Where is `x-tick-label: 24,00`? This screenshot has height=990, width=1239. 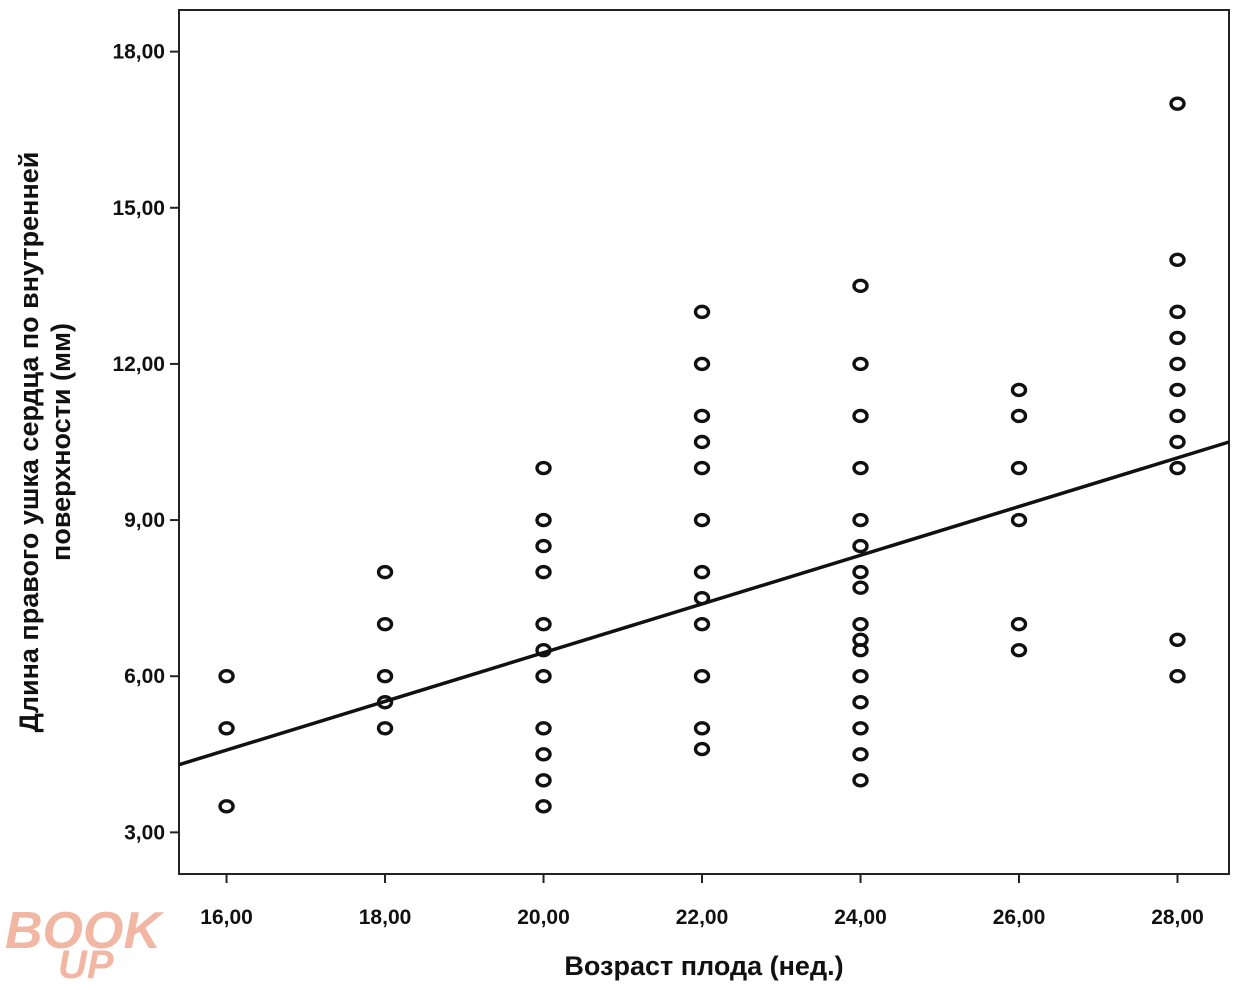 x-tick-label: 24,00 is located at coordinates (860, 917).